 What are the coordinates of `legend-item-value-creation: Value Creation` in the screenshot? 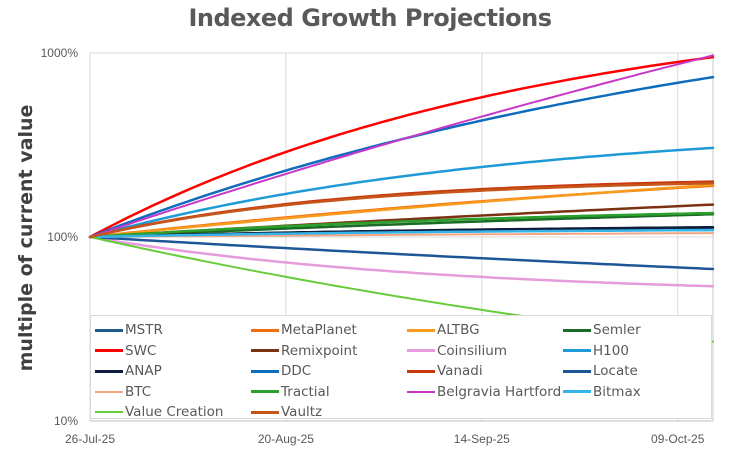 It's located at (159, 412).